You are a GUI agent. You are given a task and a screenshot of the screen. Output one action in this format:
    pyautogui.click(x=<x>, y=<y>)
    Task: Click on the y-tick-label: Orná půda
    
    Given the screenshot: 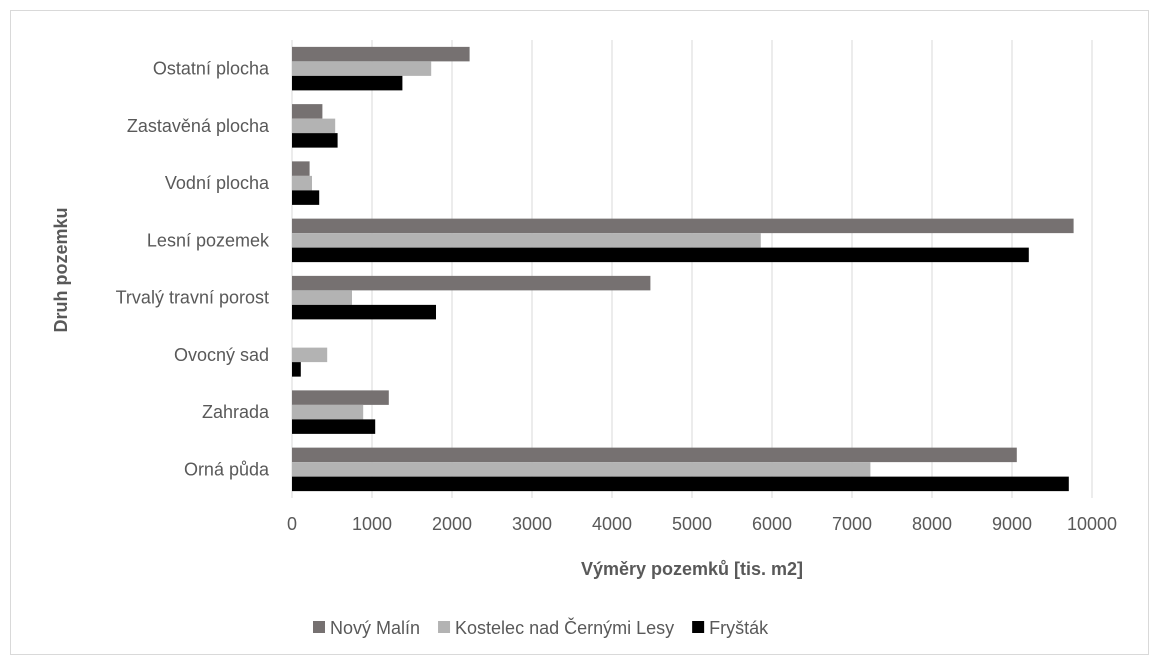 What is the action you would take?
    pyautogui.click(x=227, y=469)
    